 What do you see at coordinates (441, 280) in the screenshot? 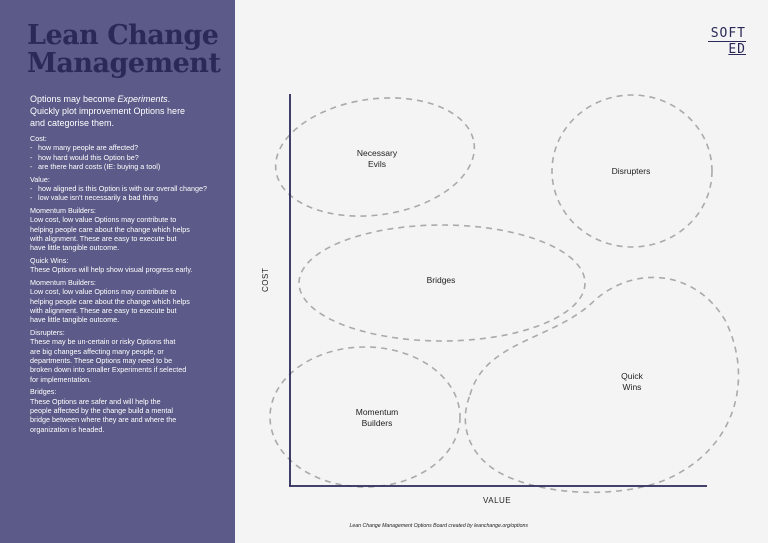
I see `region-label-bridges: Bridges` at bounding box center [441, 280].